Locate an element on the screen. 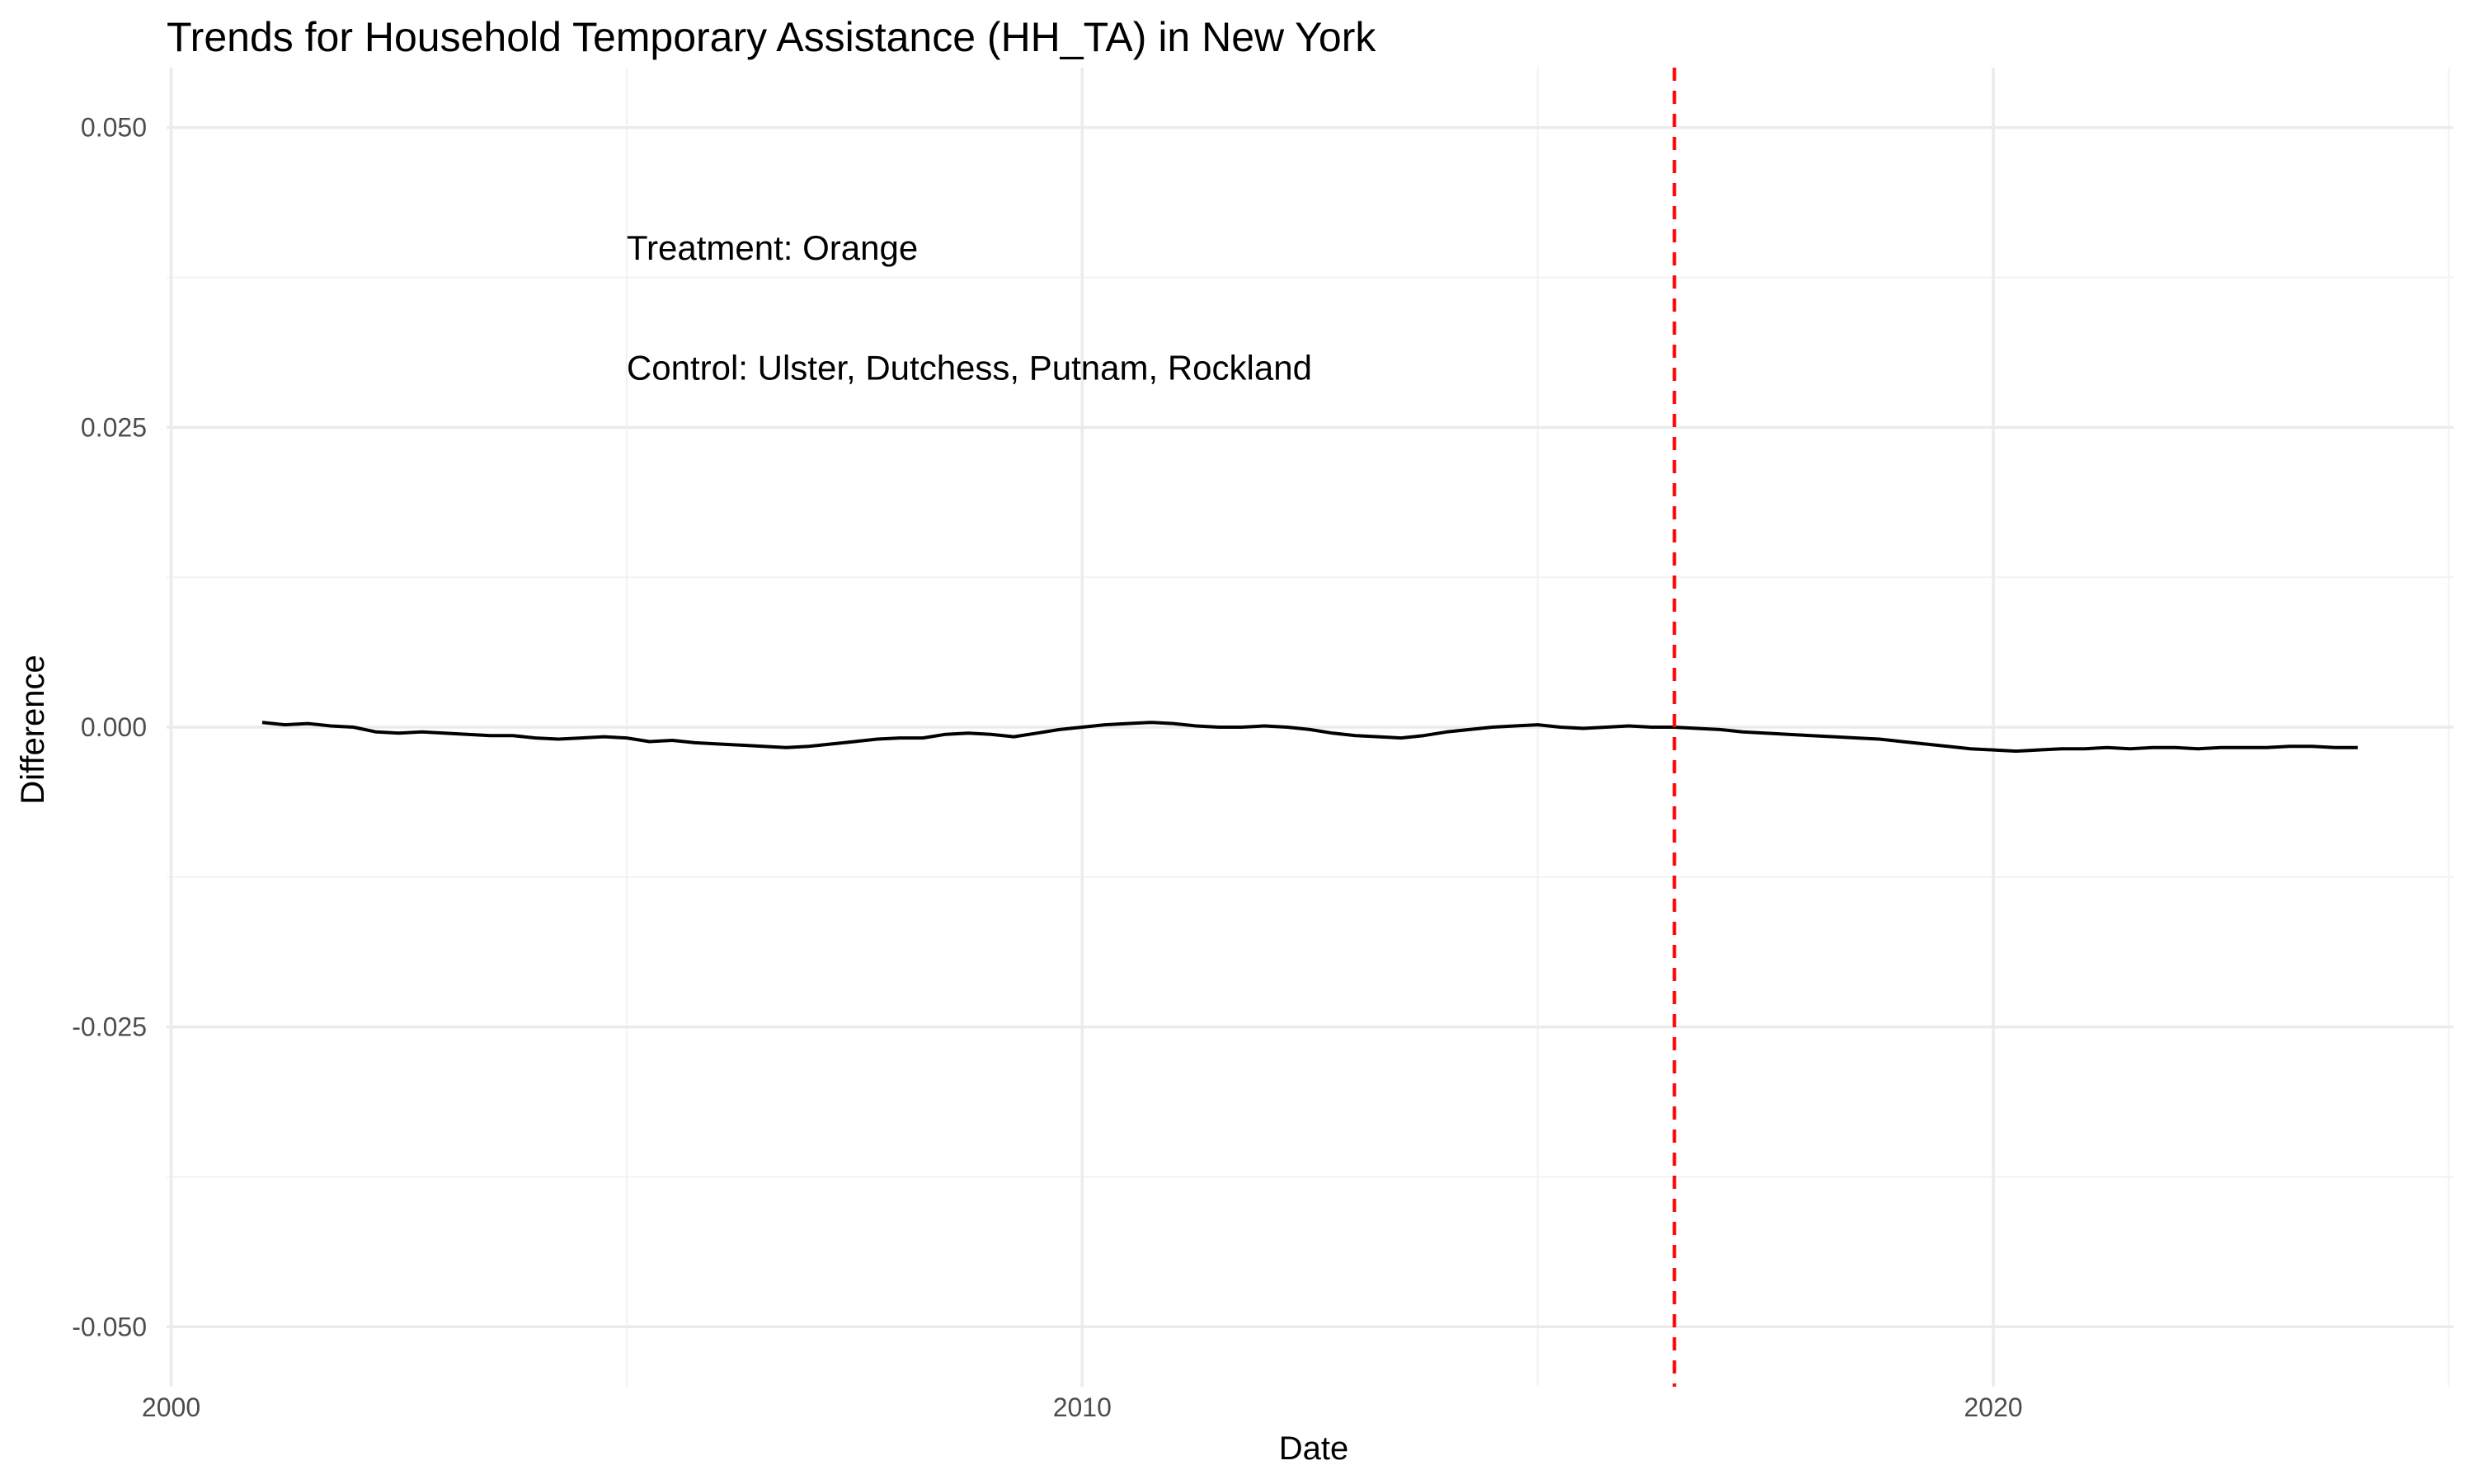 The image size is (2474, 1484). annotation-text: Treatment: Orange is located at coordinates (772, 247).